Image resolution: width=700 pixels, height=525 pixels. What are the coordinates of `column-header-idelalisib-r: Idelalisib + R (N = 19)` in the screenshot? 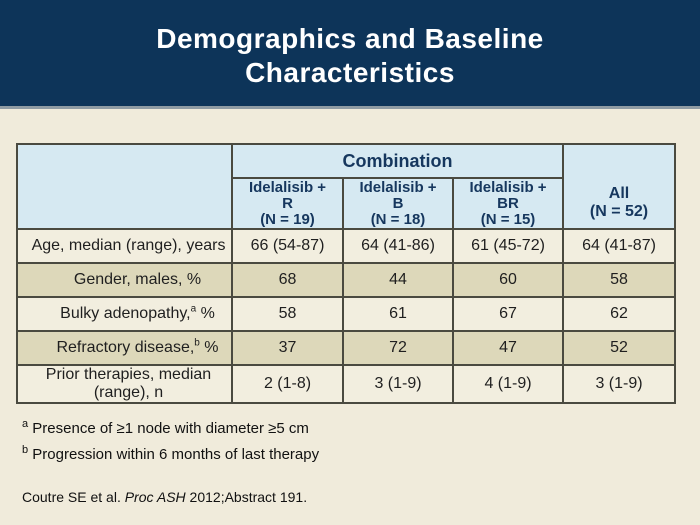 It's located at (287, 203).